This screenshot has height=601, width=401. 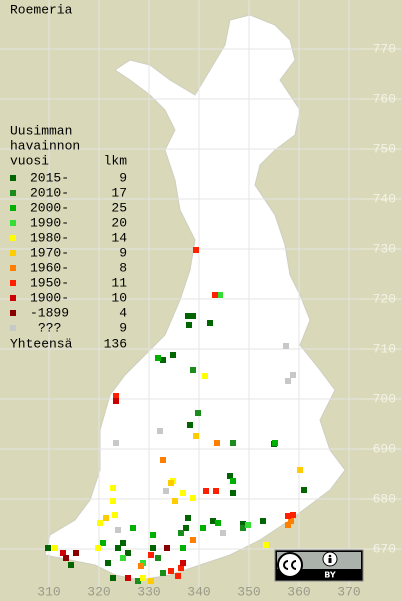 I want to click on x-tick-label: 320, so click(x=98, y=591).